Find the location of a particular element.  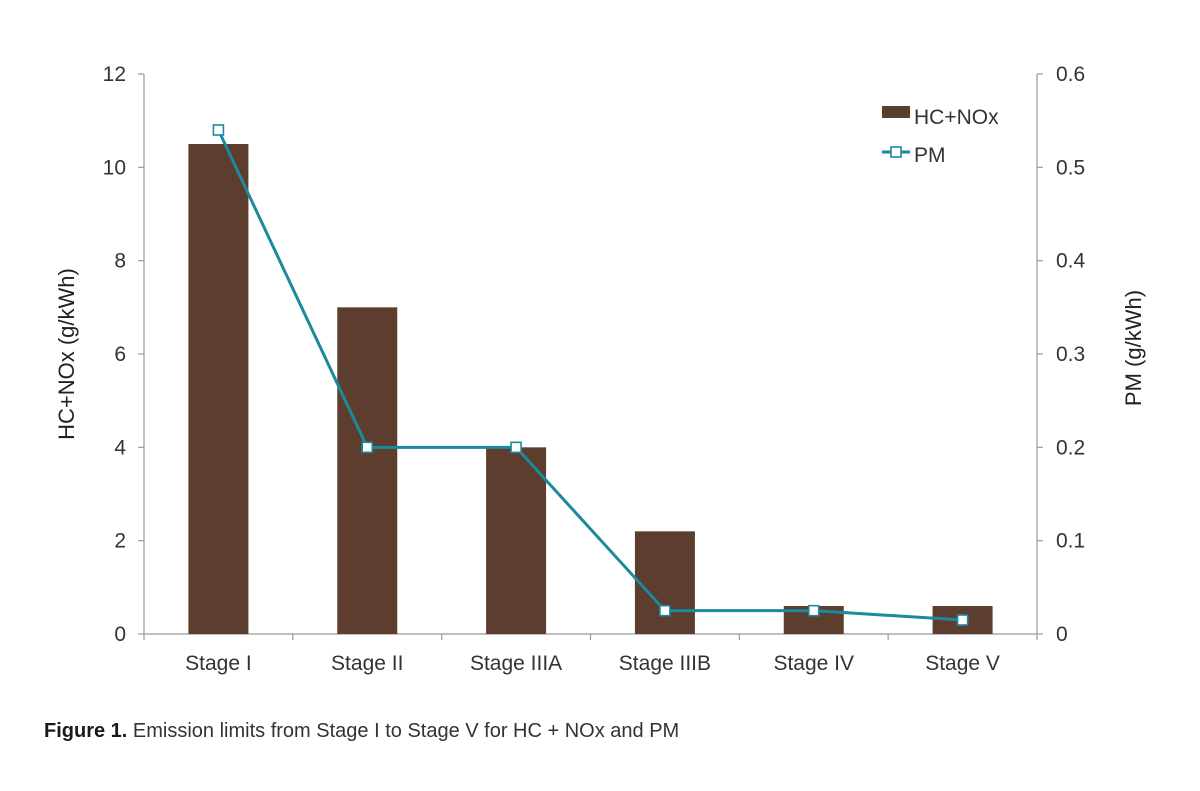

left-y-axis: 0 2 4 6 8 10 12 is located at coordinates (124, 354).